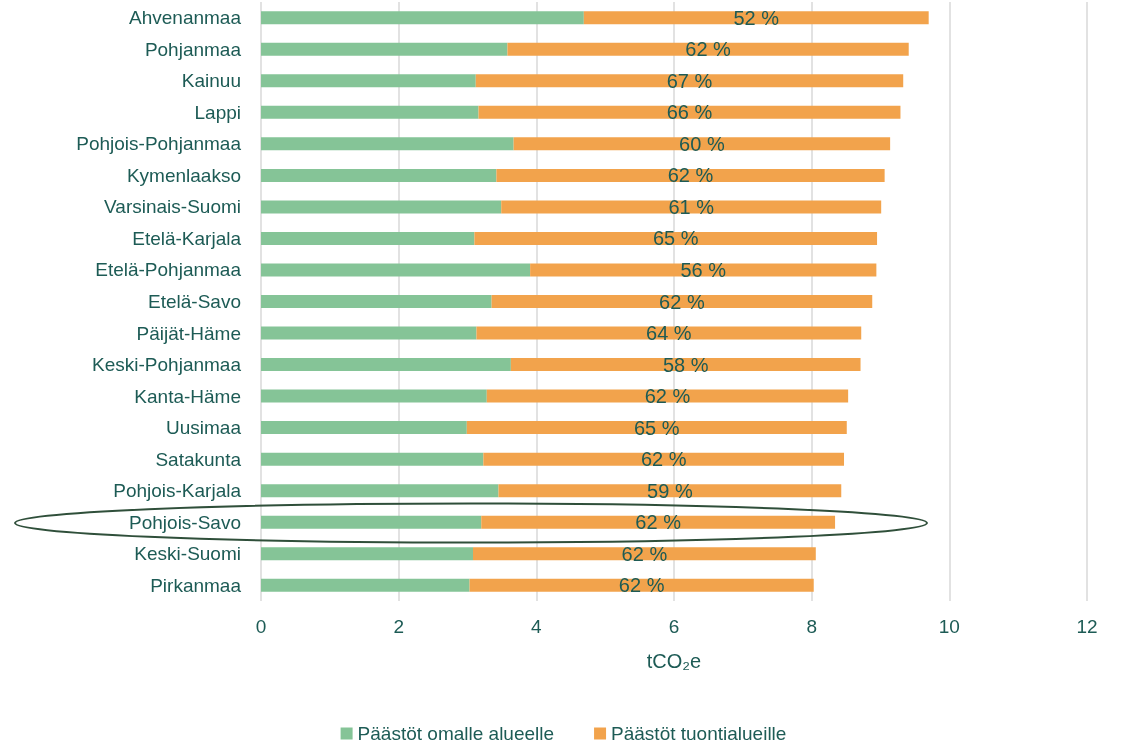 The height and width of the screenshot is (748, 1127). I want to click on x-tick-label: 2, so click(398, 626).